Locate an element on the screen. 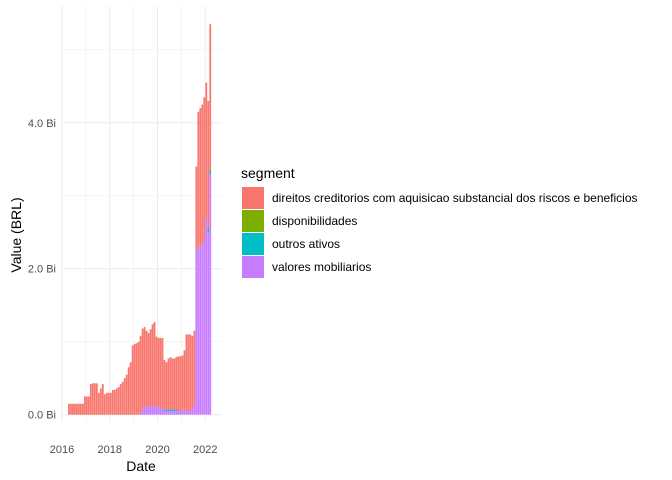  y-axis-title: Value (BRL) is located at coordinates (16, 234).